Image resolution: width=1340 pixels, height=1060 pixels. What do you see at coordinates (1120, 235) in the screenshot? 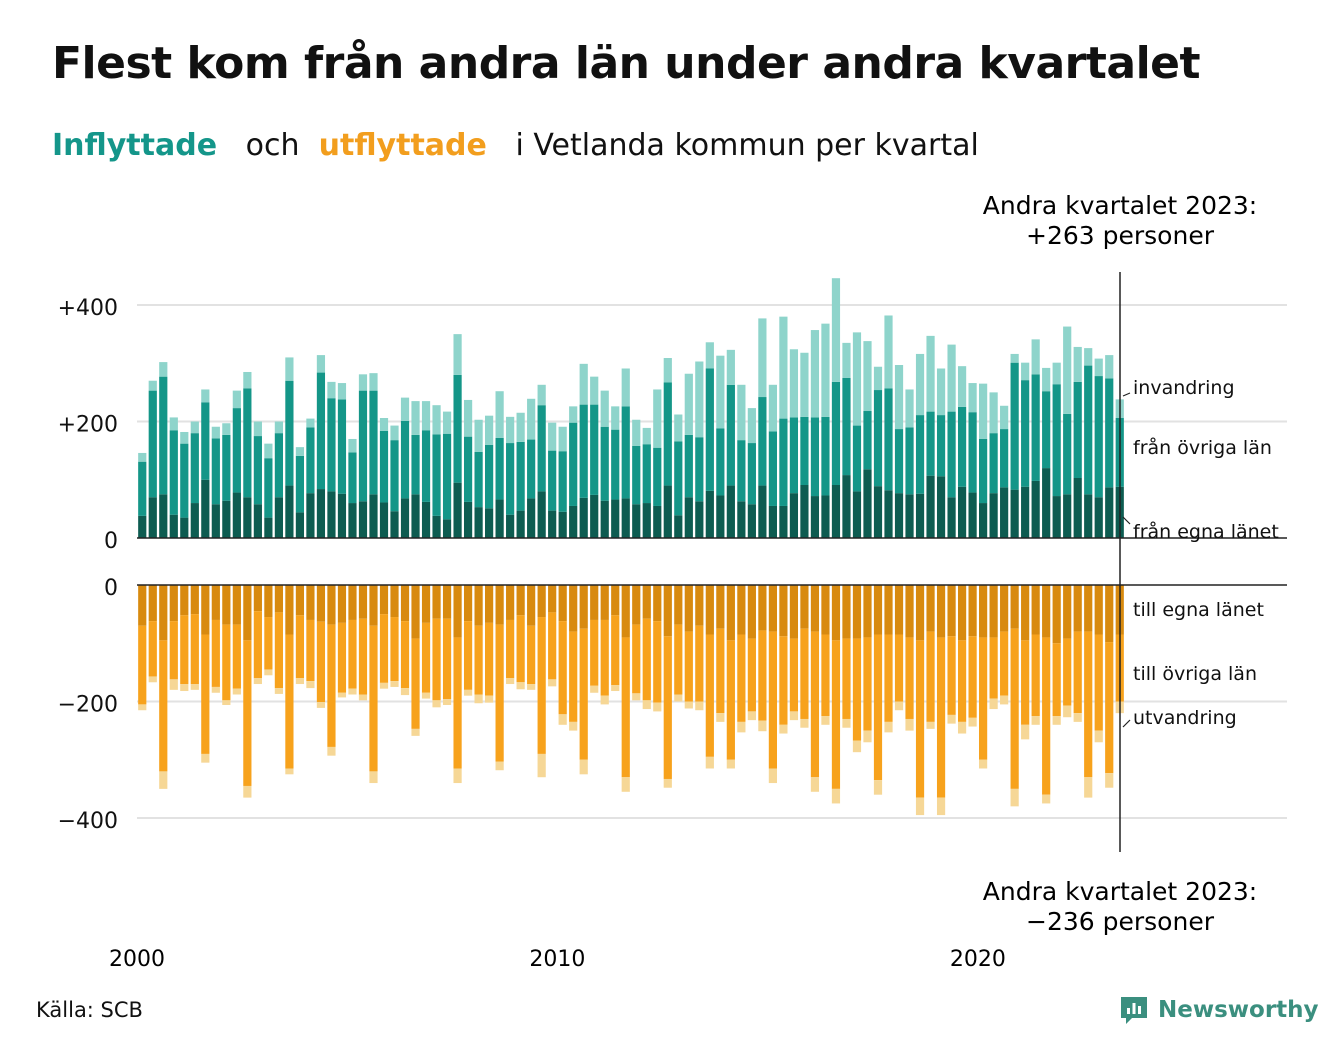
I see `annotation-top-line2: +263 personer` at bounding box center [1120, 235].